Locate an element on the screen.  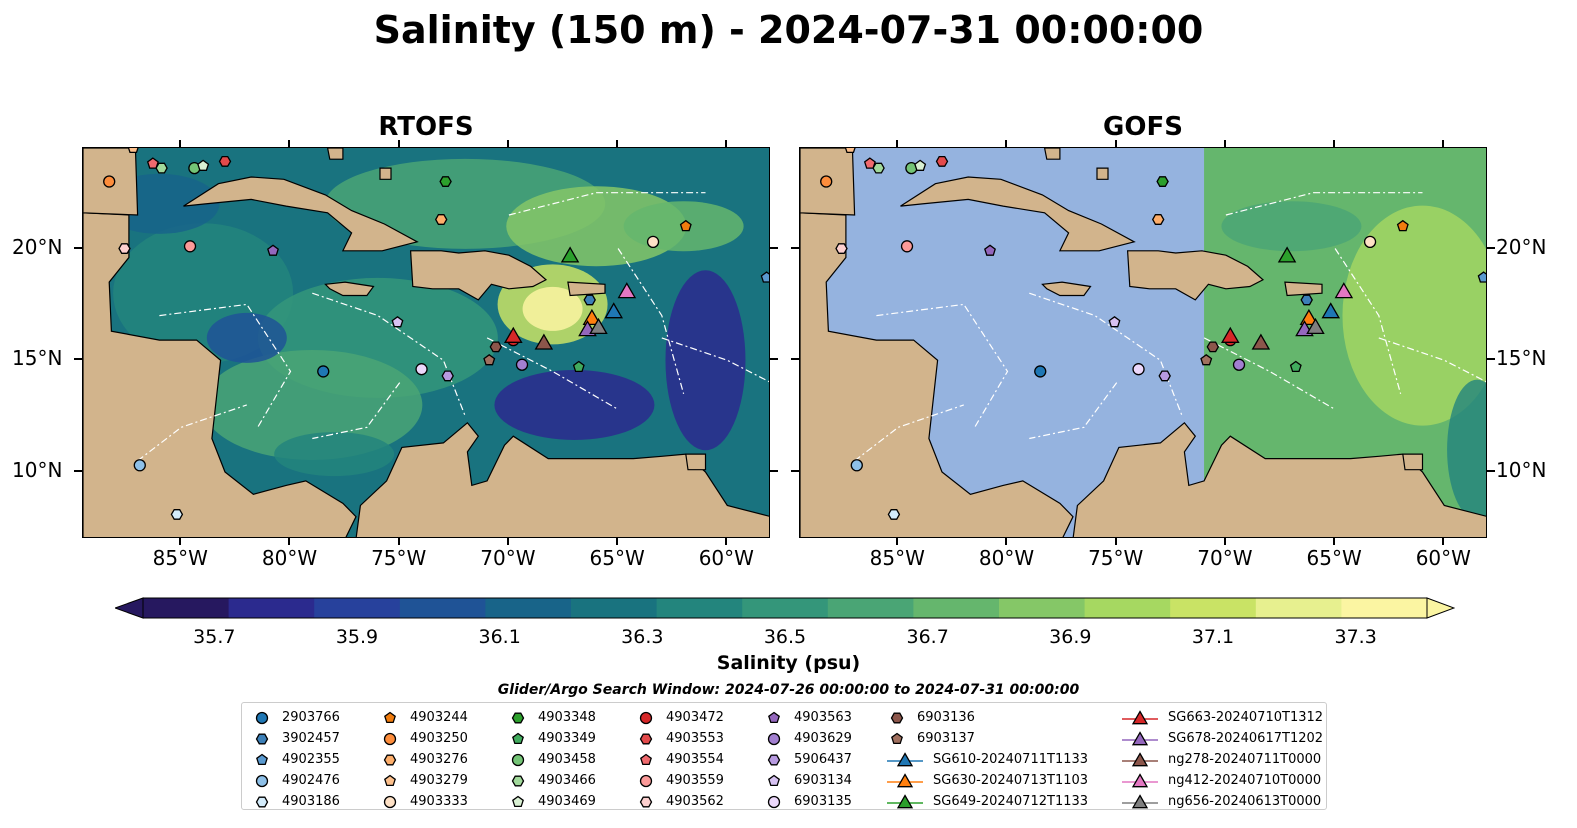
legend-item: 4903629 is located at coordinates (807, 738).